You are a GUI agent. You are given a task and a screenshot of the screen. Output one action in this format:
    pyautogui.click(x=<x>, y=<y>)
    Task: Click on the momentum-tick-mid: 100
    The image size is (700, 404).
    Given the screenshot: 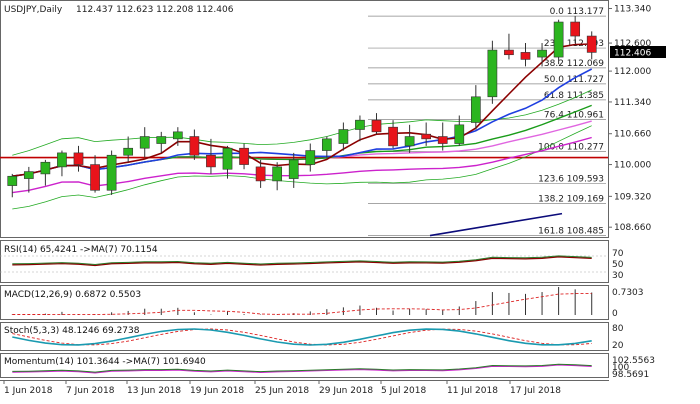 What is the action you would take?
    pyautogui.click(x=620, y=368)
    